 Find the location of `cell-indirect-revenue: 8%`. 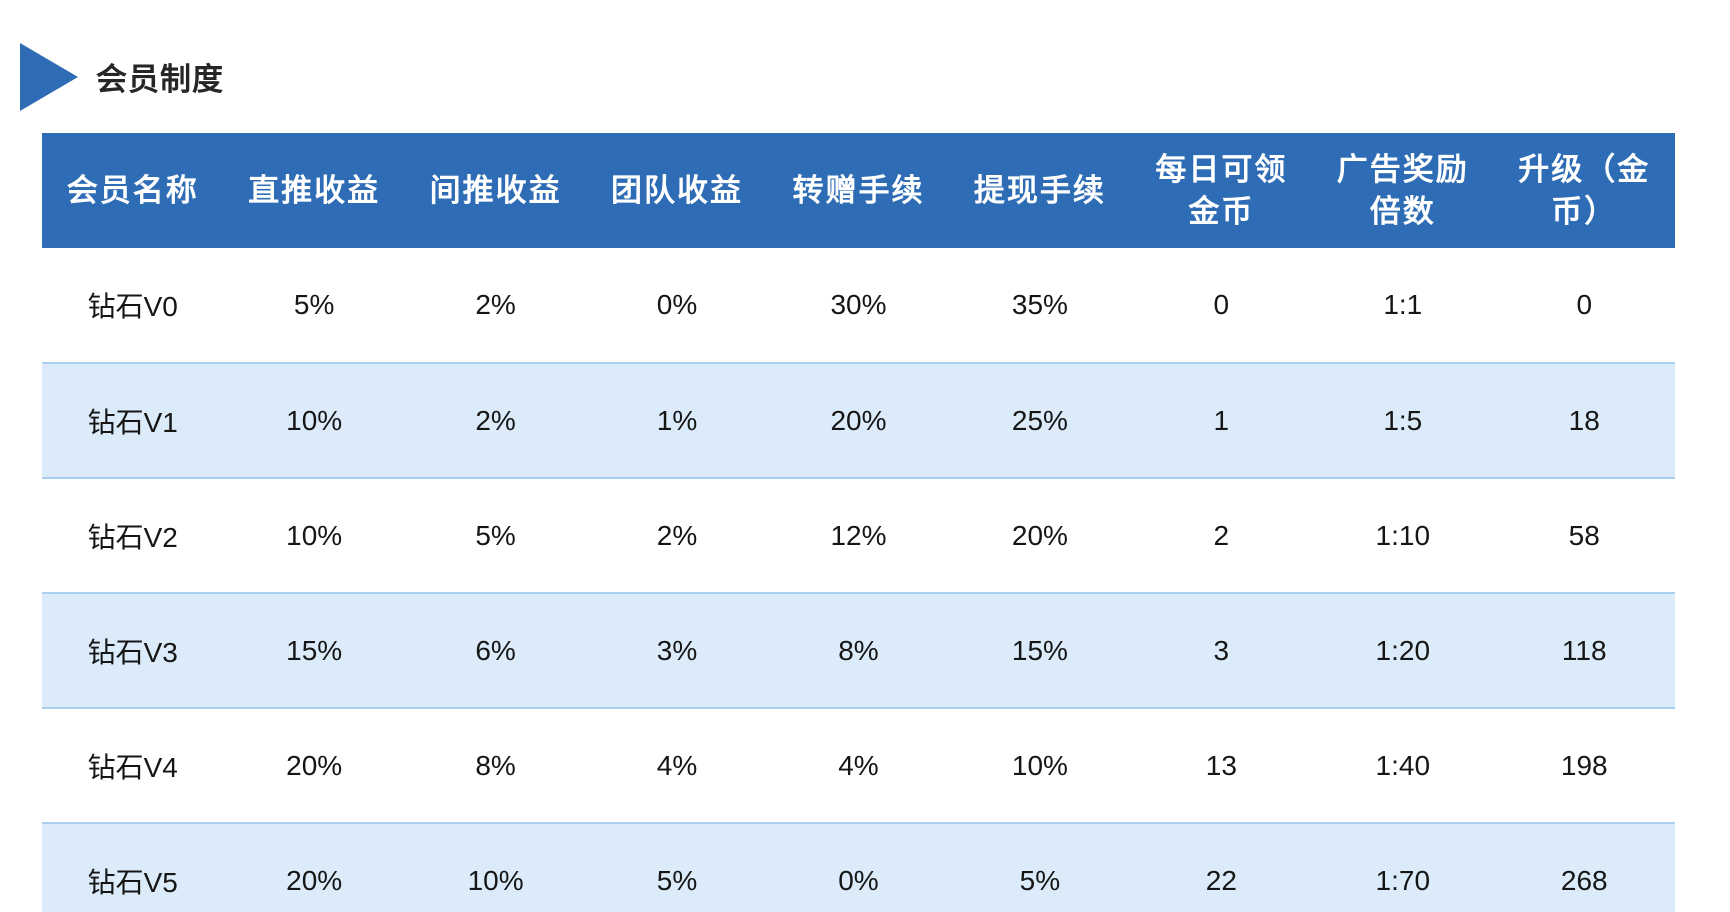

cell-indirect-revenue: 8% is located at coordinates (495, 765).